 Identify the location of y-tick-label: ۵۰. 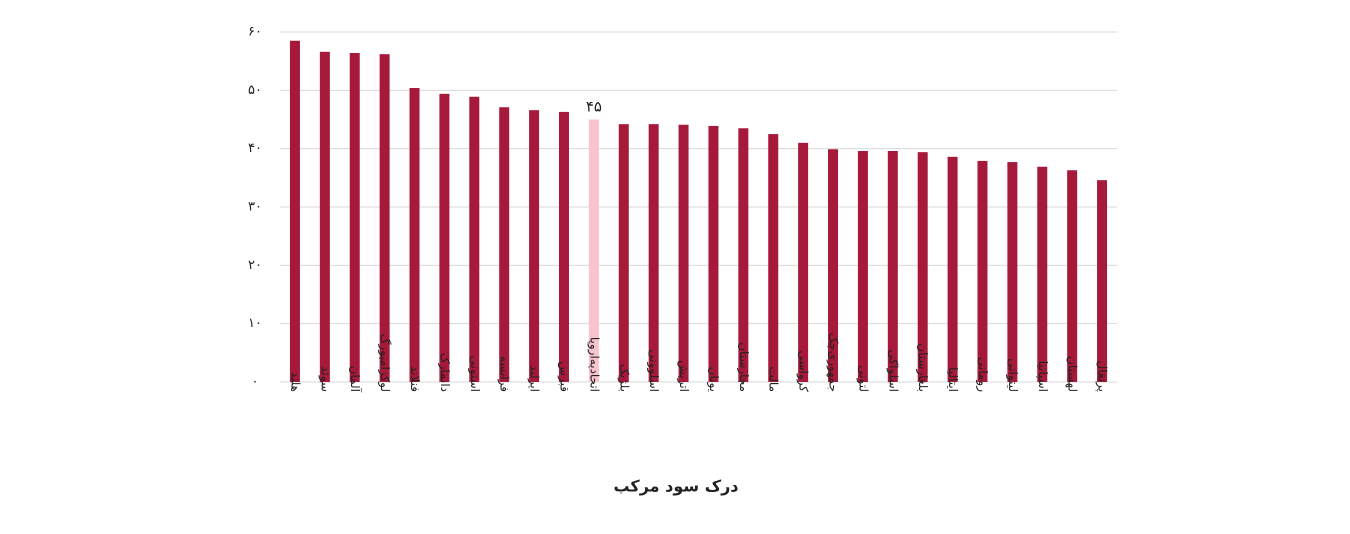
(255, 90).